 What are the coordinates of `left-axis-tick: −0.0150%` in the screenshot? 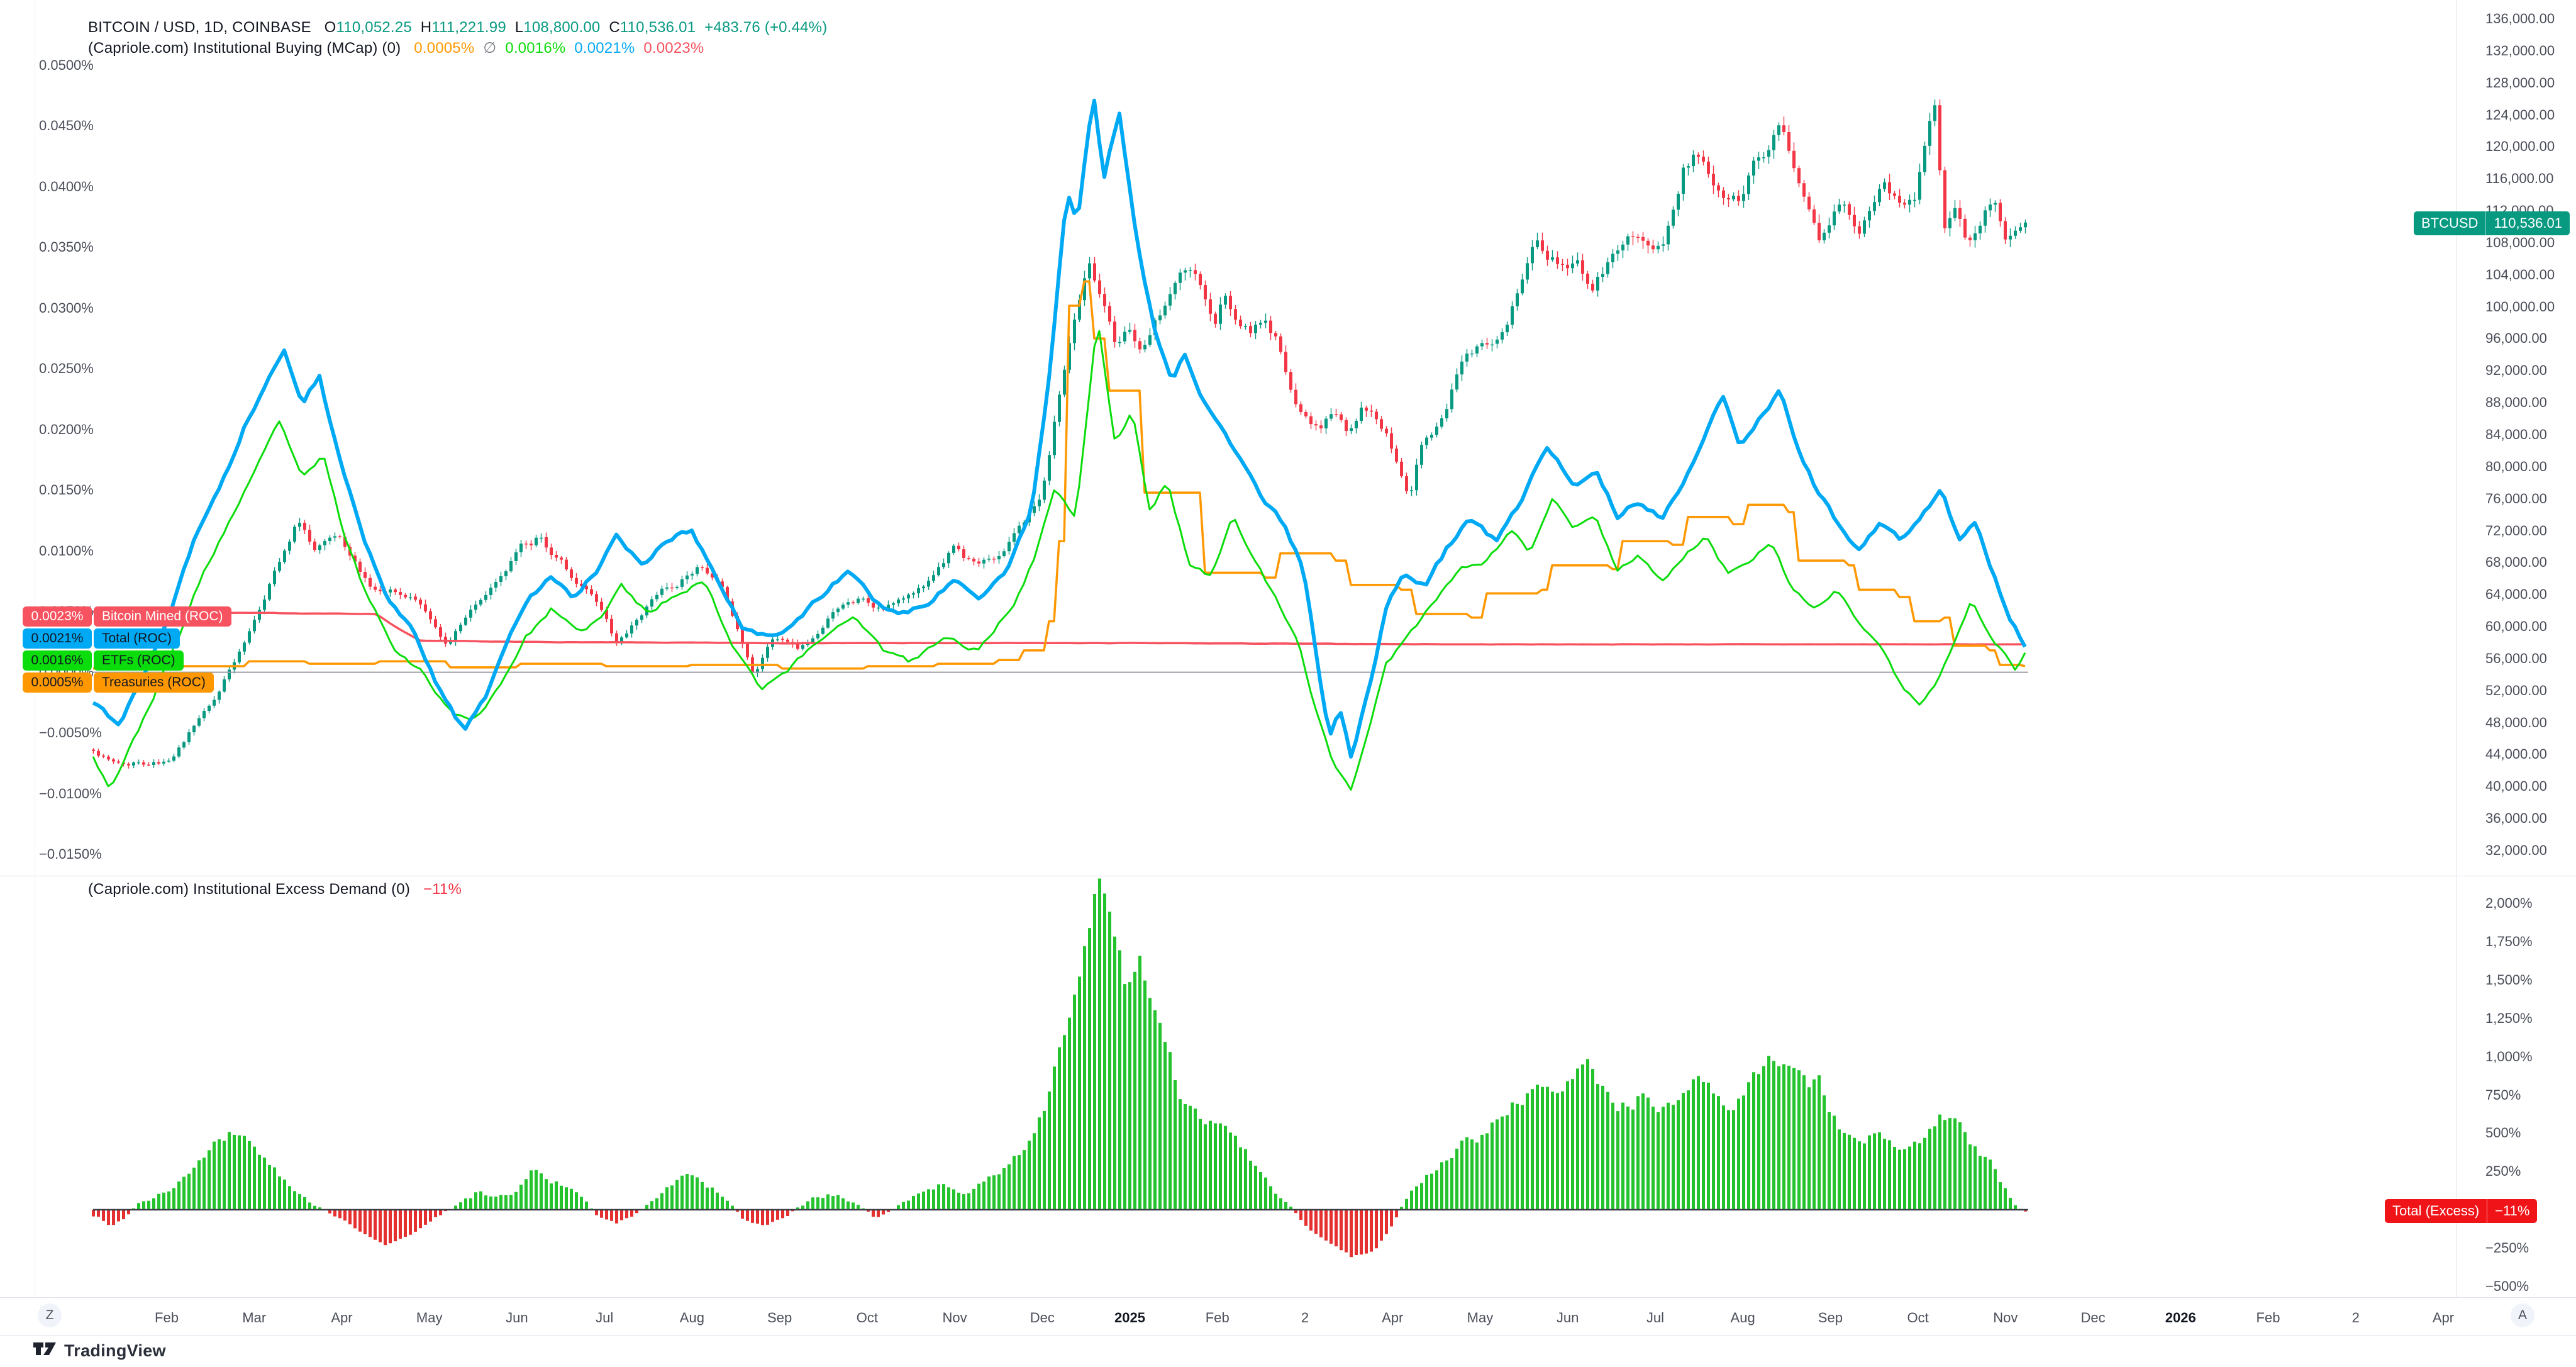 It's located at (70, 854).